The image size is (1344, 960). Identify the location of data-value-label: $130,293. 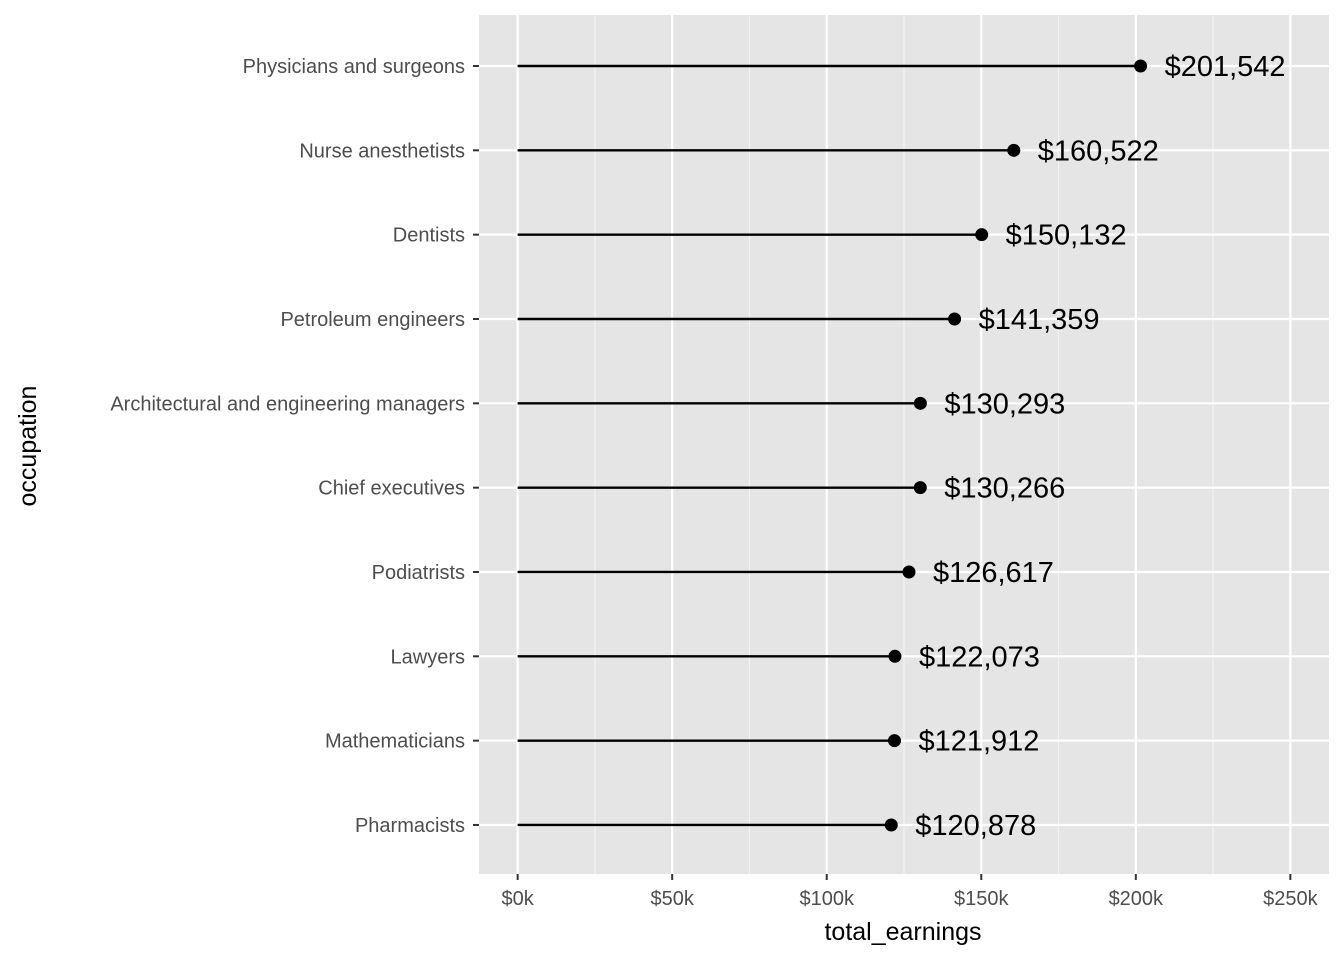
(1004, 404).